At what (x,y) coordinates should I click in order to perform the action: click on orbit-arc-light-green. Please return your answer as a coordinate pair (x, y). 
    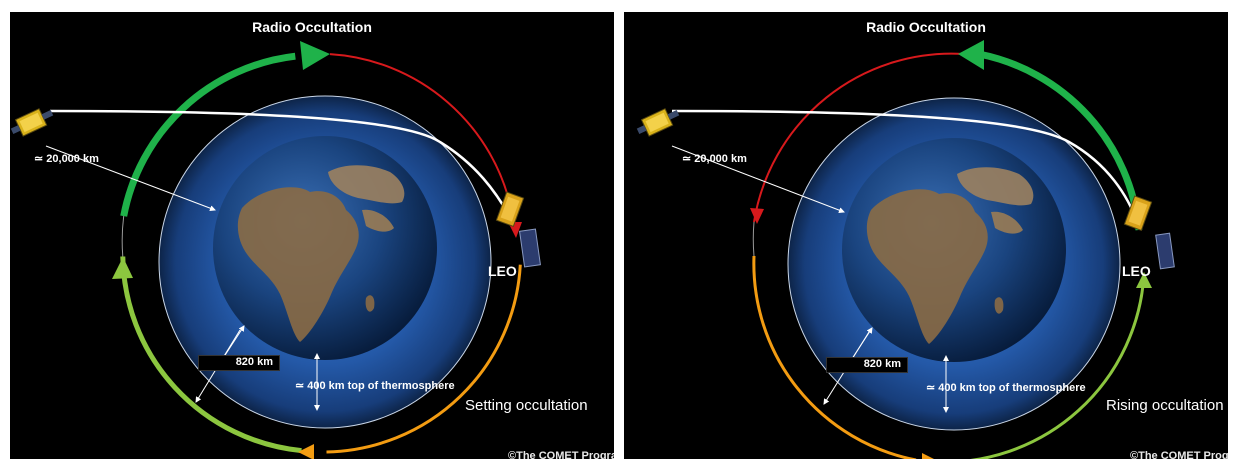
    Looking at the image, I should click on (211, 355).